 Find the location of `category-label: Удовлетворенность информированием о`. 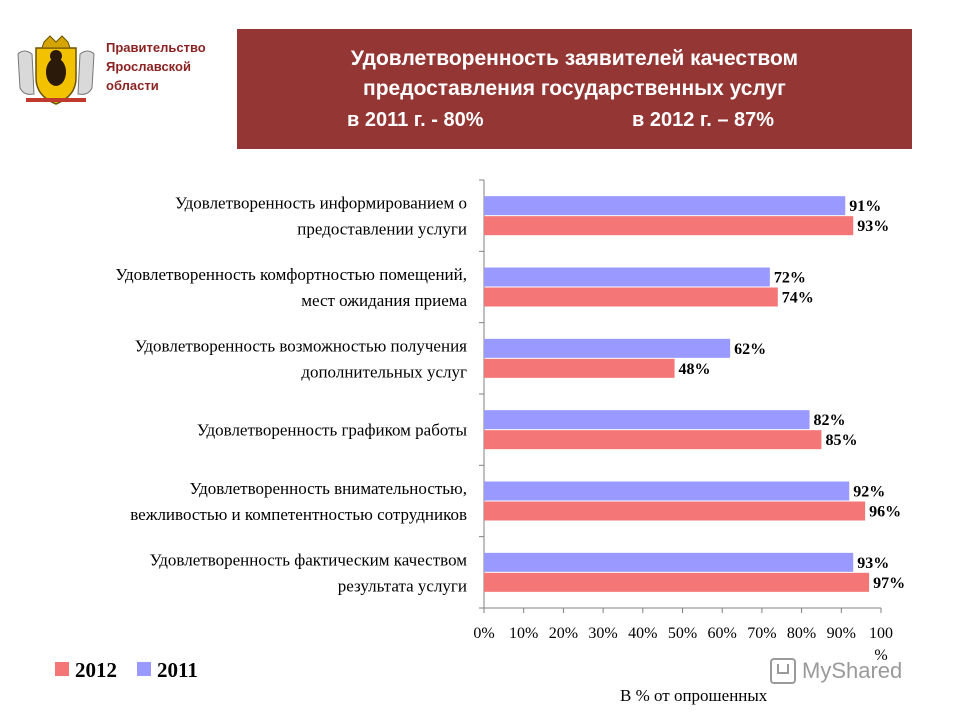

category-label: Удовлетворенность информированием о is located at coordinates (321, 203).